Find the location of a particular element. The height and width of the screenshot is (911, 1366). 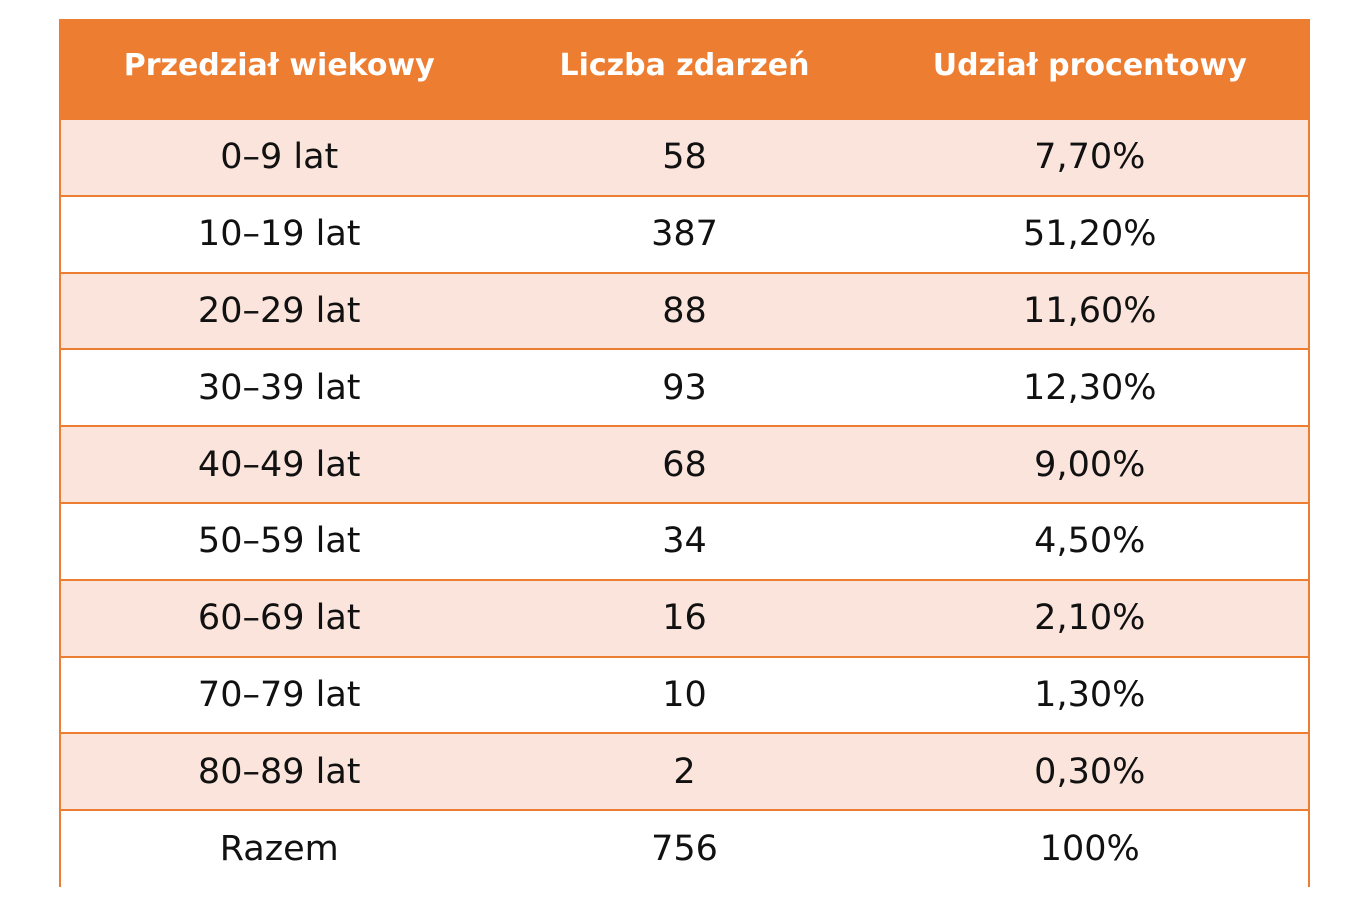

cell-age-range: 60–69 lat is located at coordinates (279, 617).